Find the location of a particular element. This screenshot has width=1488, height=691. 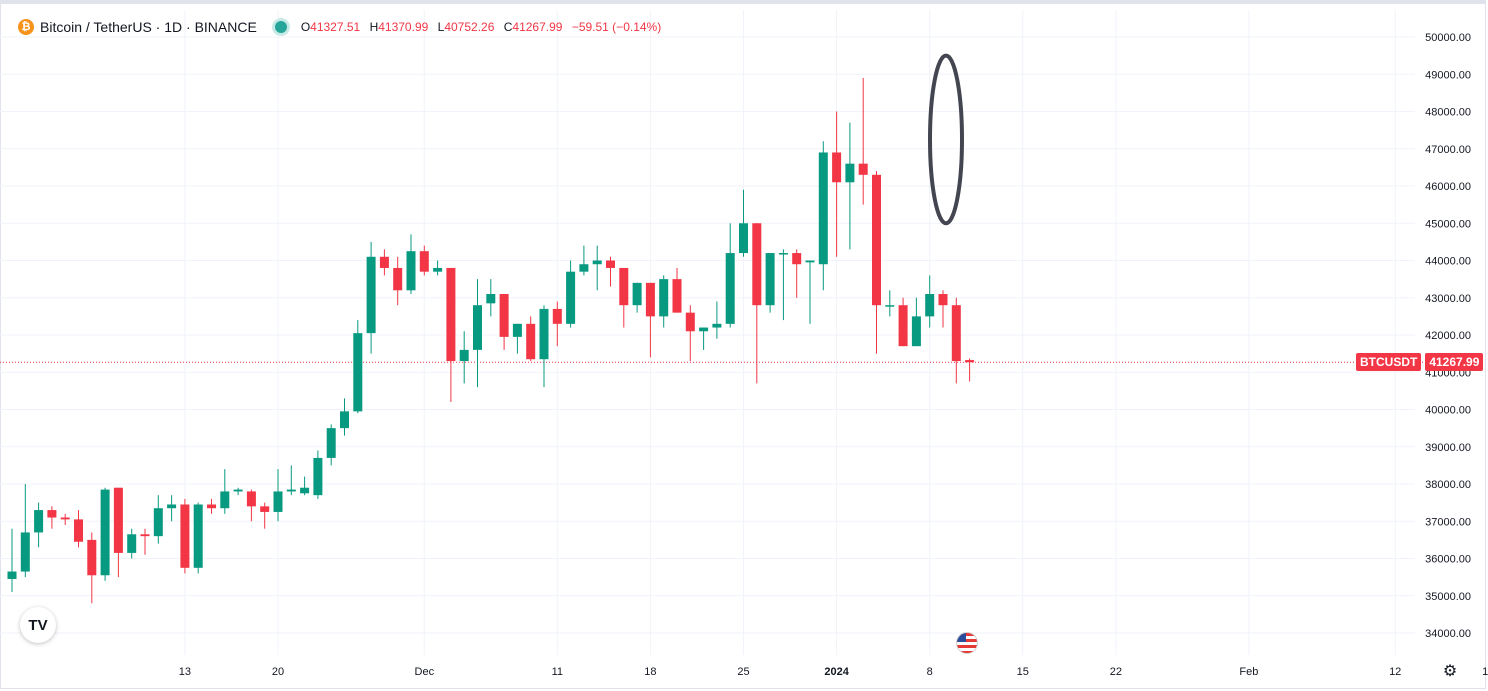

x-tick-label: 18 is located at coordinates (650, 672).